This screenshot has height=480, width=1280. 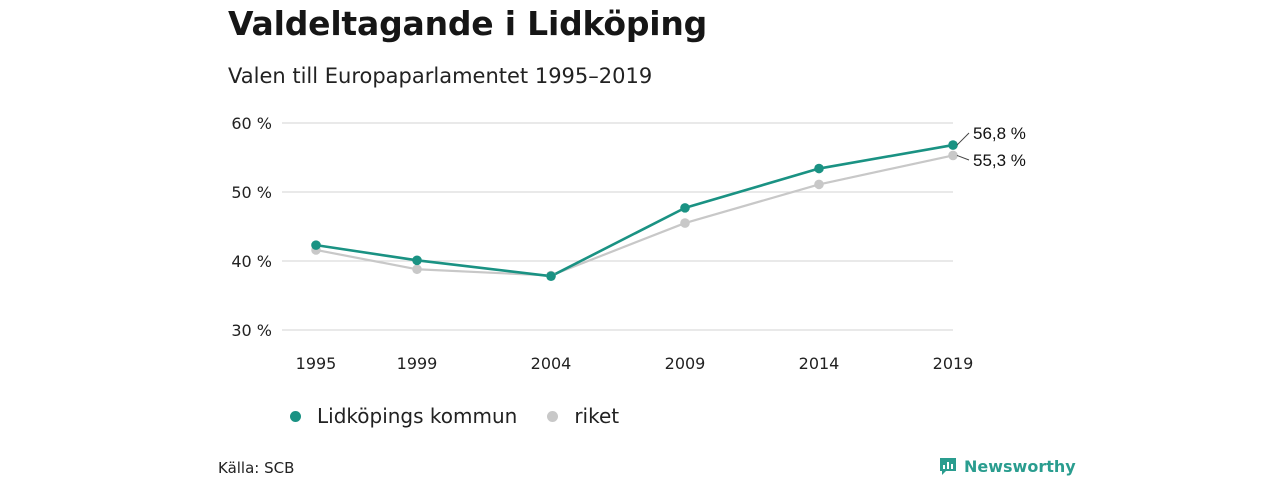 I want to click on x-tick-label: 1999, so click(x=417, y=363).